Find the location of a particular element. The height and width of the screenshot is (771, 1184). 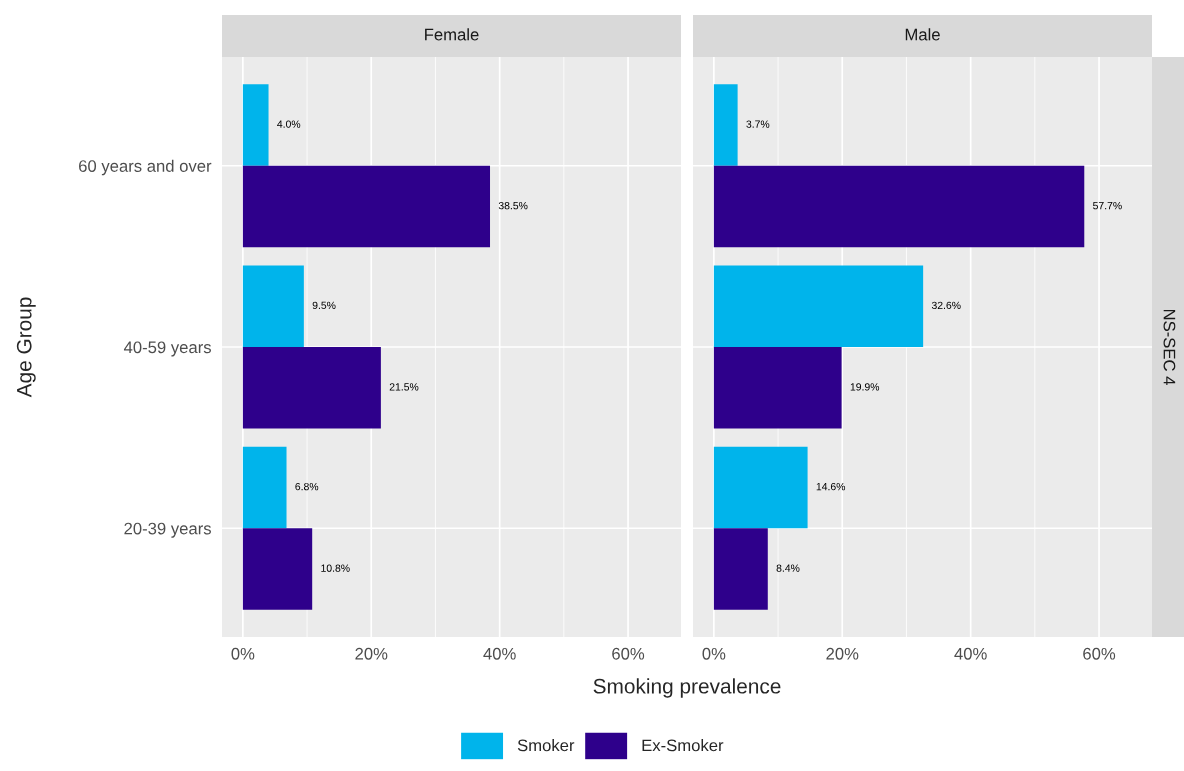

legend-label: Ex-Smoker is located at coordinates (683, 745).